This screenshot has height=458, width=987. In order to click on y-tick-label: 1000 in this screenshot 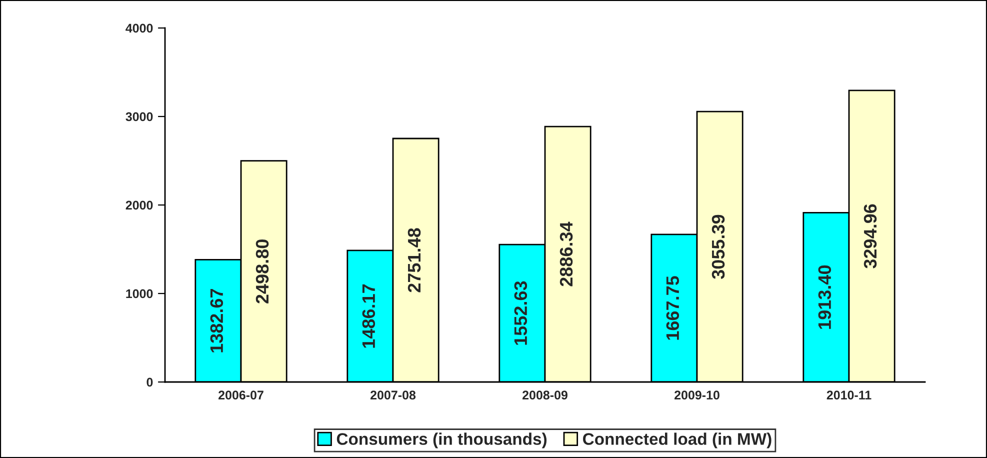, I will do `click(139, 293)`.